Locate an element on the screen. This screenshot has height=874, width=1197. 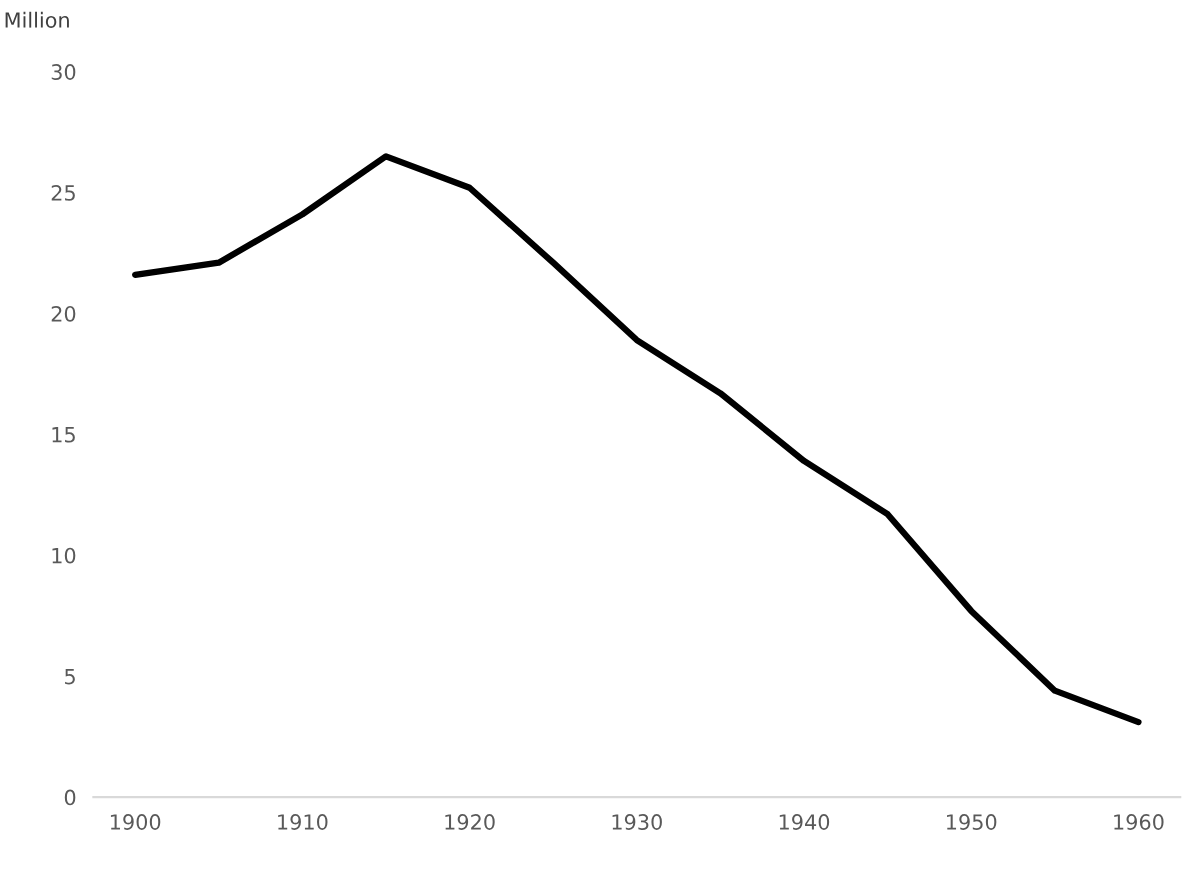
x-tick-label: 1930 is located at coordinates (637, 822).